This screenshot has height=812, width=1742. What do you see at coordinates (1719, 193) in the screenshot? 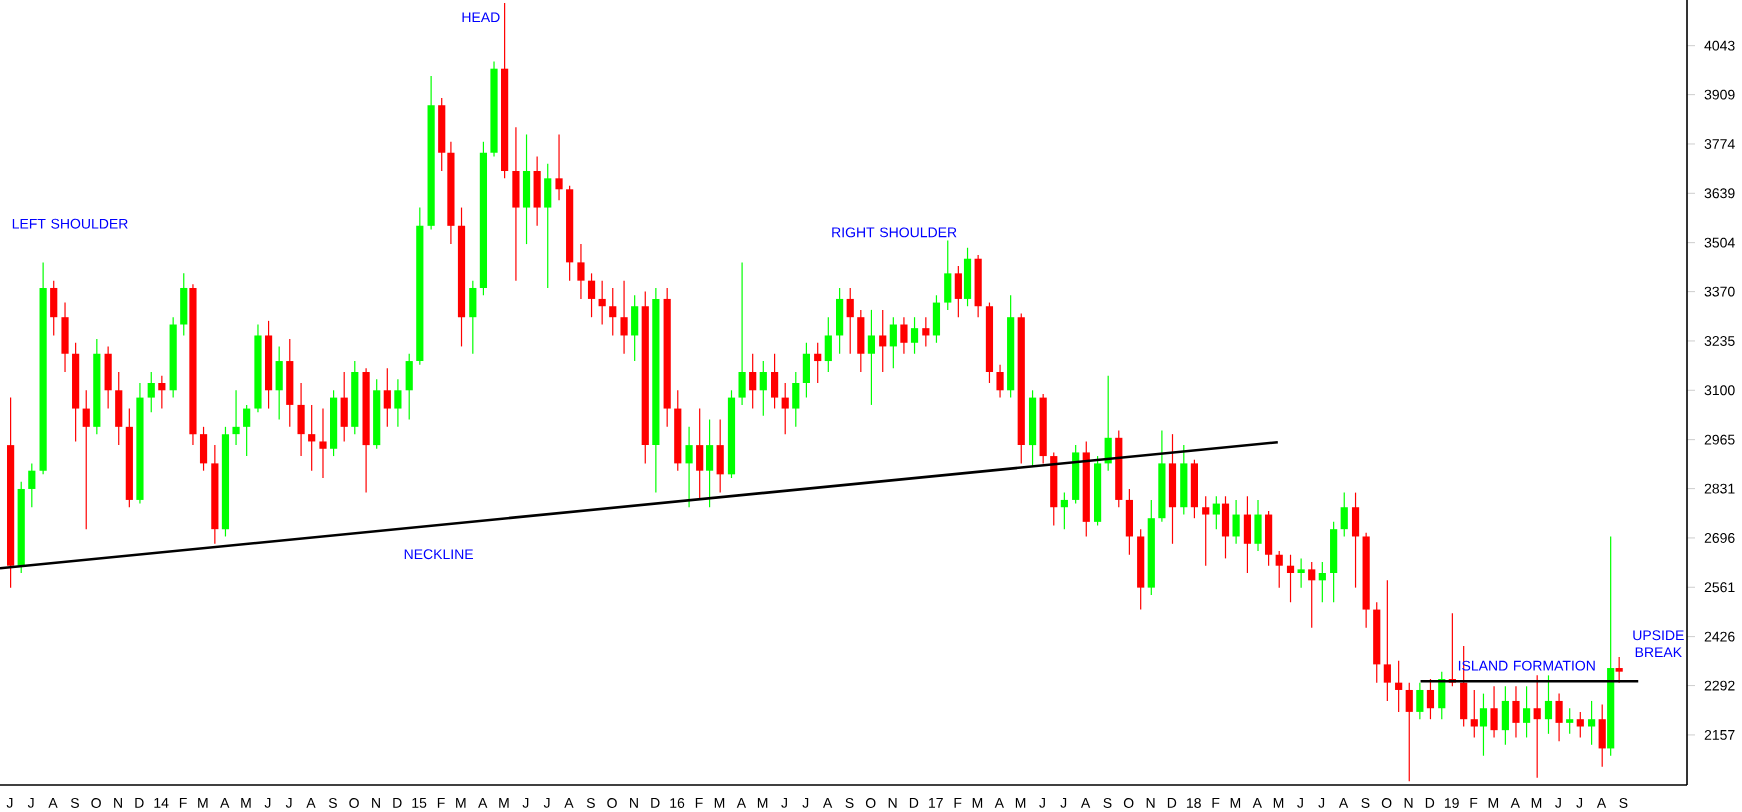
I see `y-tick-label: 3639` at bounding box center [1719, 193].